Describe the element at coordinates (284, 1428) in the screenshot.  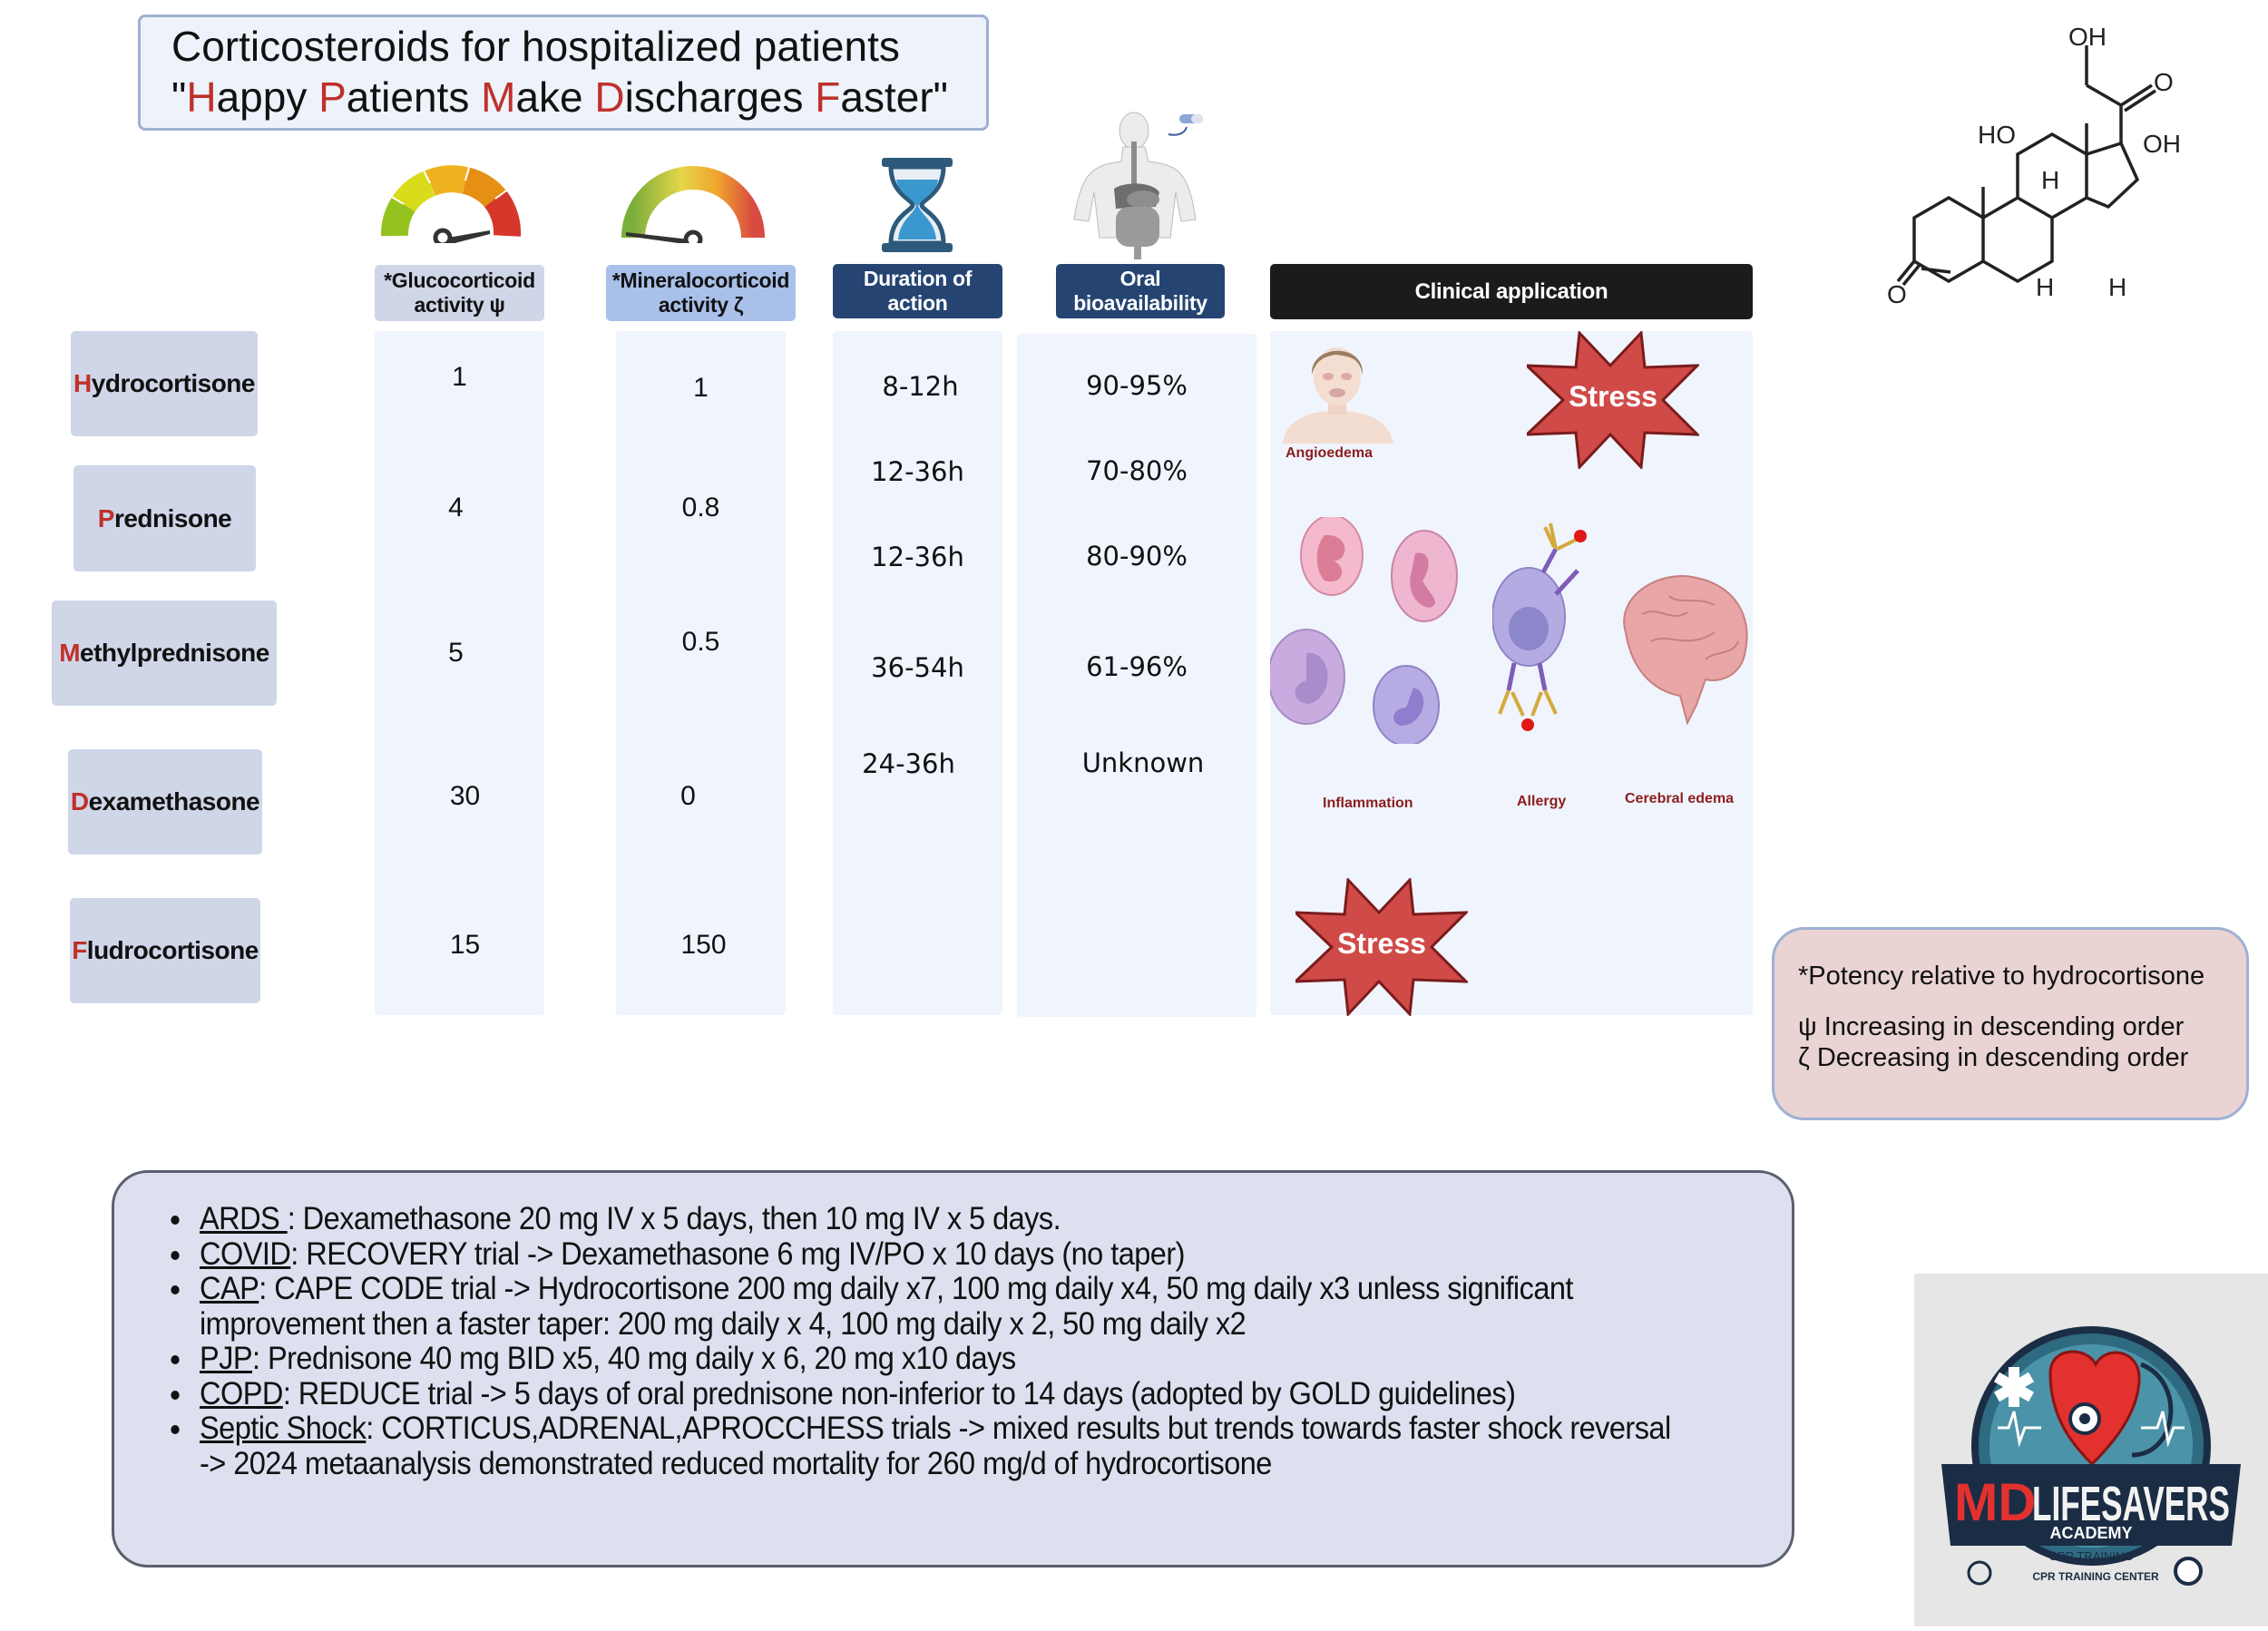
I see `note-key: Septic Shock` at that location.